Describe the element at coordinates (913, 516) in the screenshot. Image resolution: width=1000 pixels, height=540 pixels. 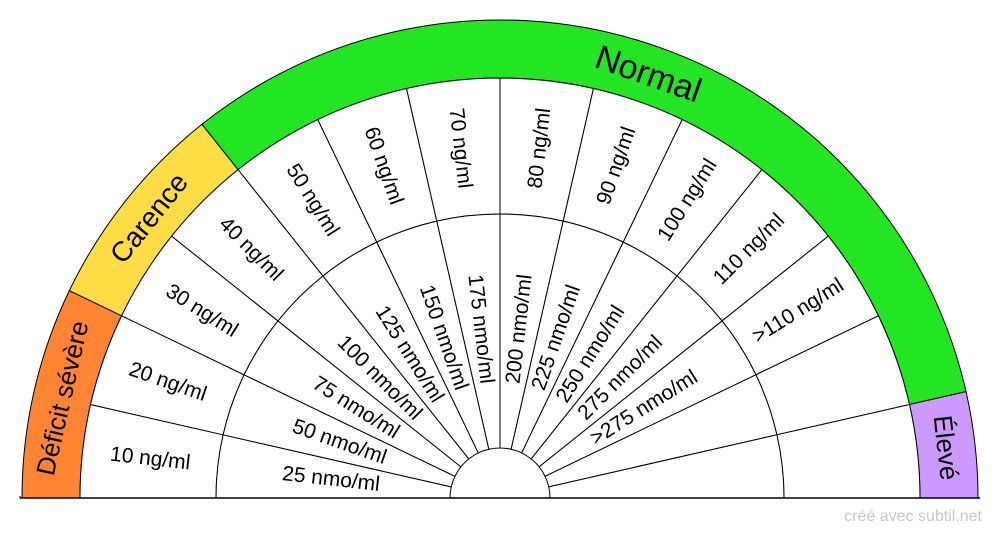
I see `credit-text: créé avec subtil.net` at that location.